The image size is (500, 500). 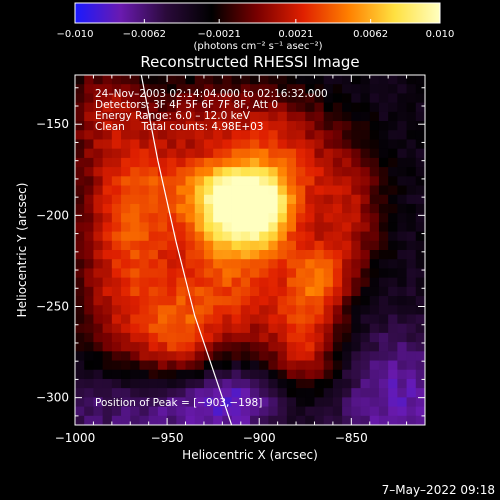 I want to click on peak-position-label: Position of Peak = [−903,−198], so click(x=178, y=403).